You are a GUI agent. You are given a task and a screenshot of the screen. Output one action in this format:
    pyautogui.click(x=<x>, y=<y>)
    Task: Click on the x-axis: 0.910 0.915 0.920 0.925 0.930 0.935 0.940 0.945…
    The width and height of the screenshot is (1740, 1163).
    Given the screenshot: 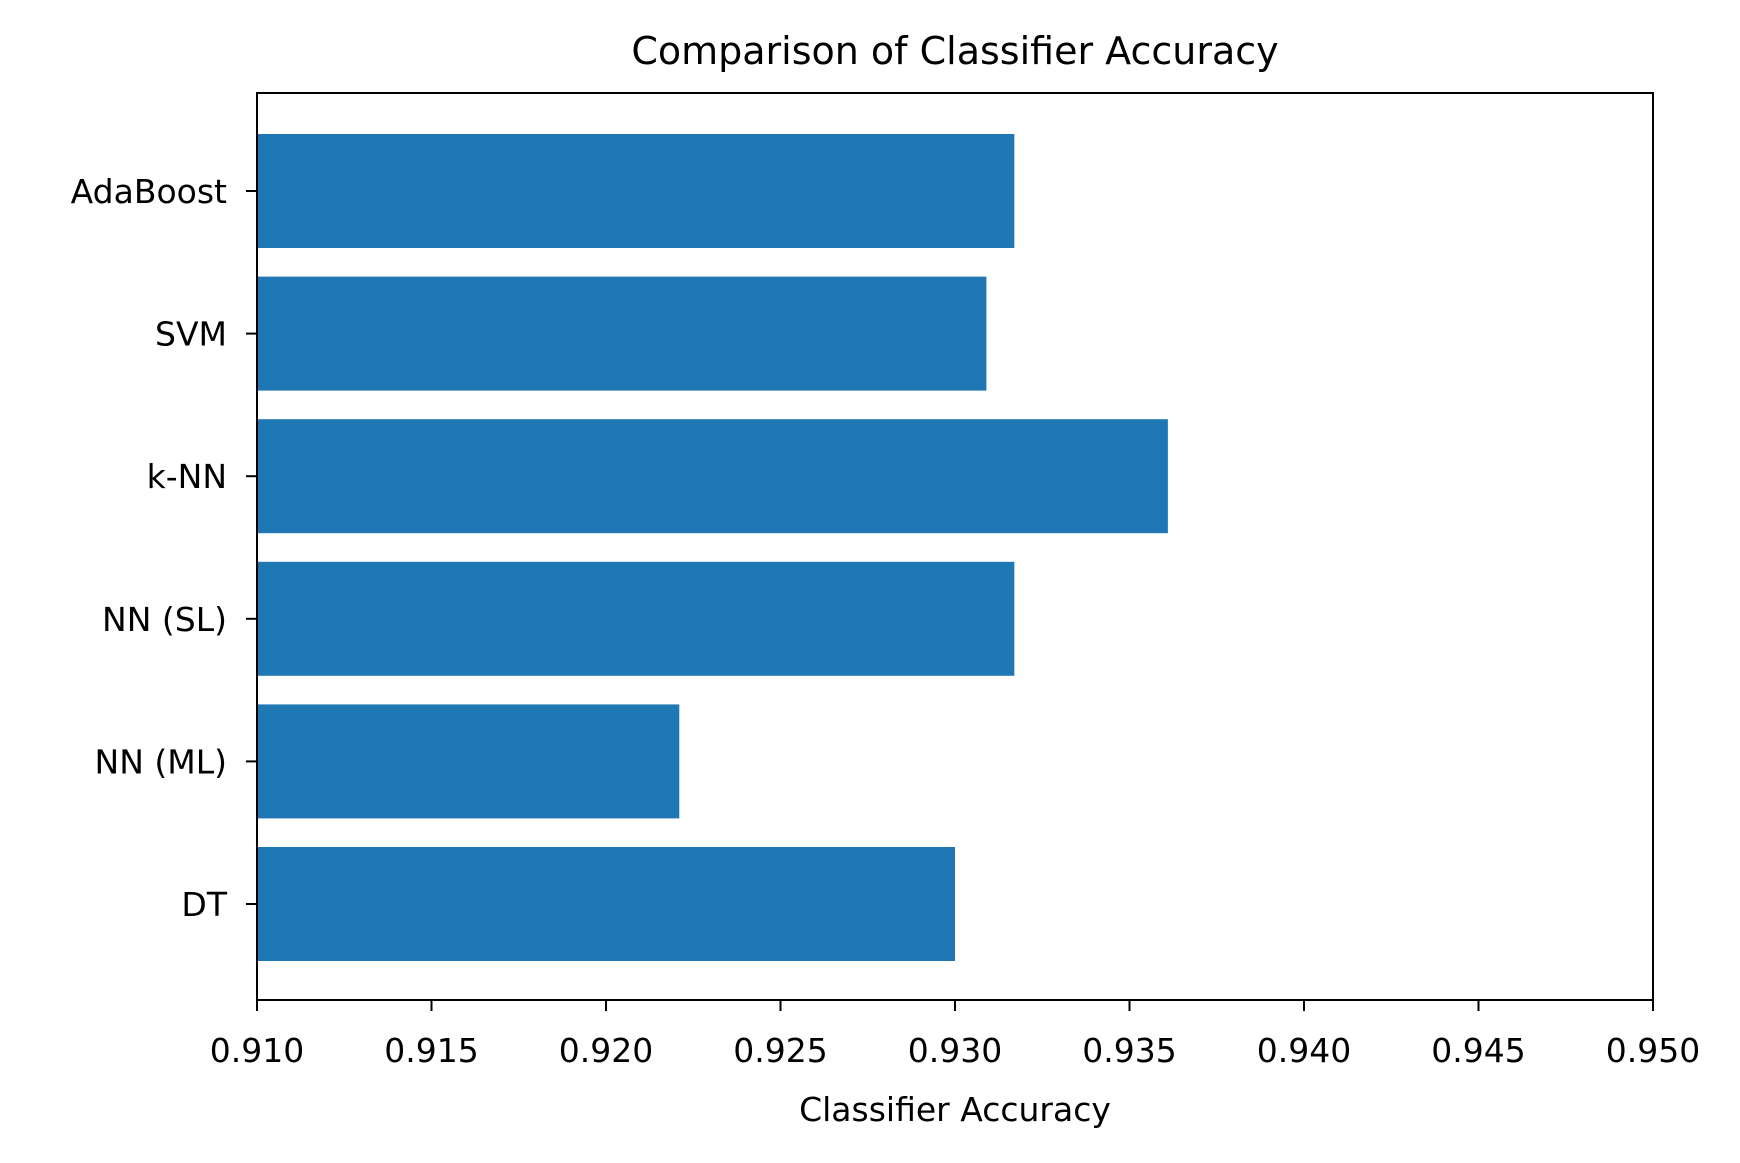 What is the action you would take?
    pyautogui.click(x=955, y=1035)
    